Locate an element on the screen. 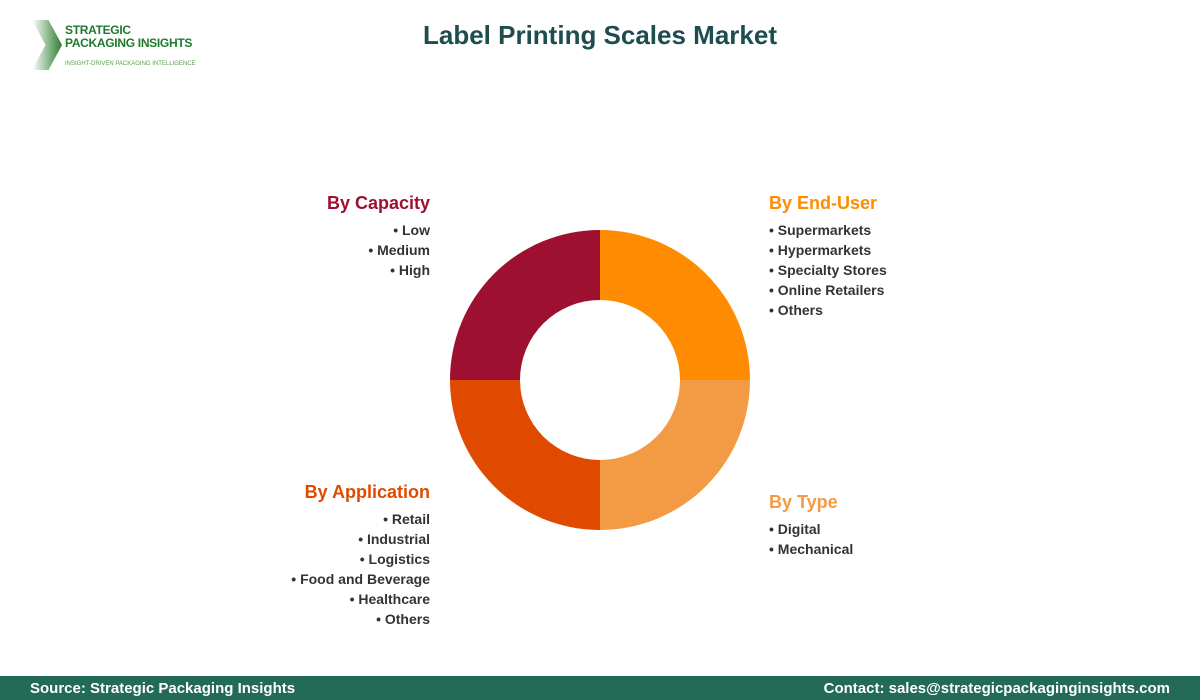 This screenshot has width=1200, height=700. list-item: • Digital is located at coordinates (795, 529).